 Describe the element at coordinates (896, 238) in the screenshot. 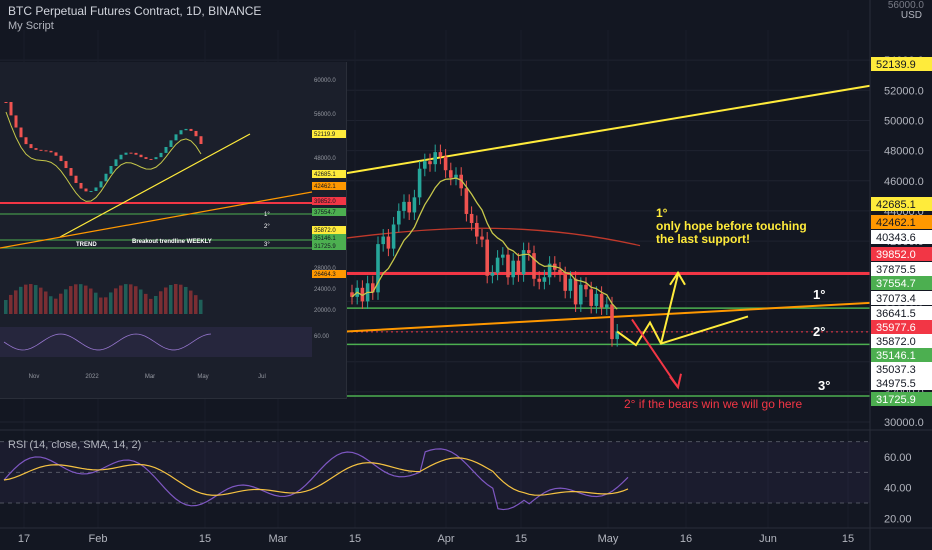

I see `price-label: 40343.6` at that location.